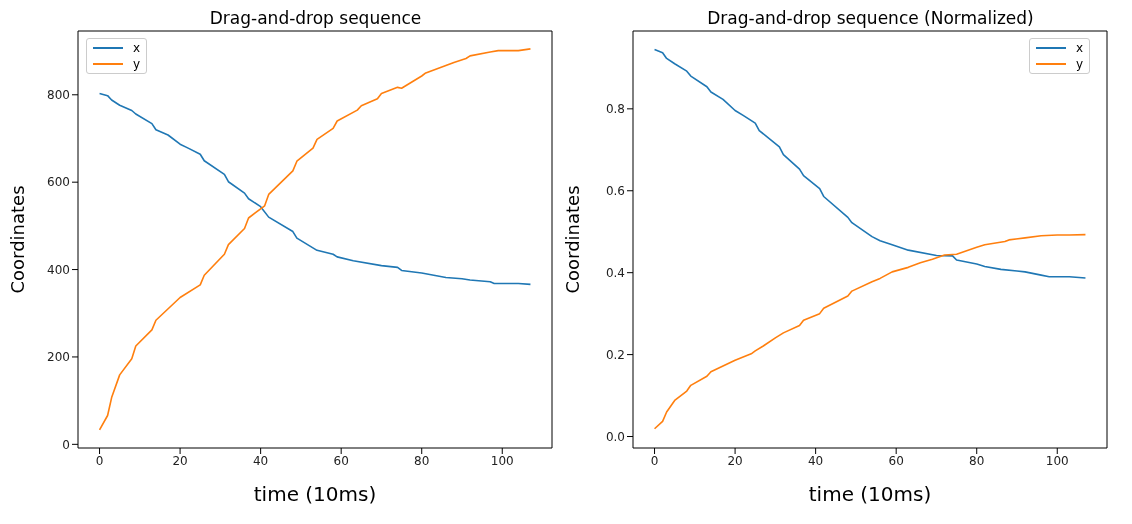 This screenshot has width=1132, height=524. Describe the element at coordinates (615, 436) in the screenshot. I see `y-tick-label: 0.0` at that location.